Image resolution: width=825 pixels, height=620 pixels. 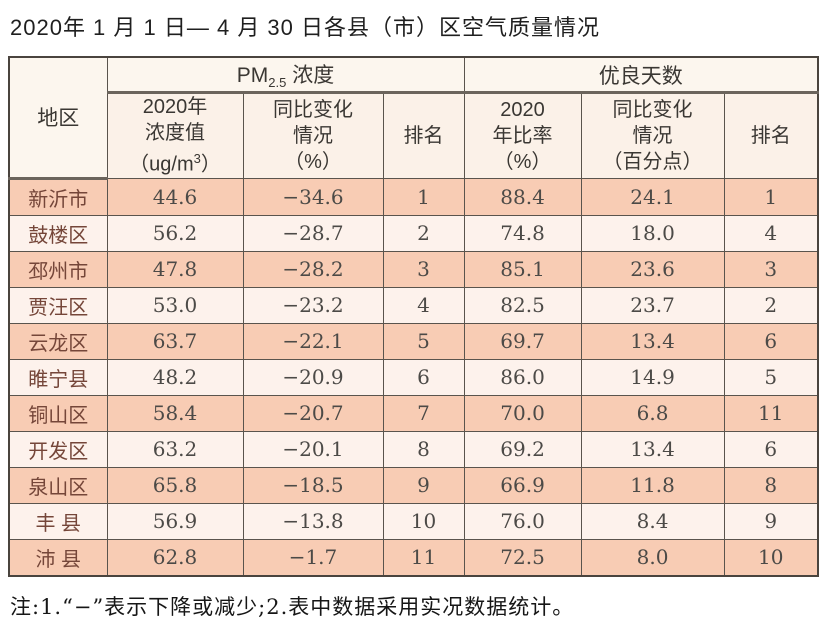 I want to click on cell-good-rate: 76.0, so click(x=522, y=521).